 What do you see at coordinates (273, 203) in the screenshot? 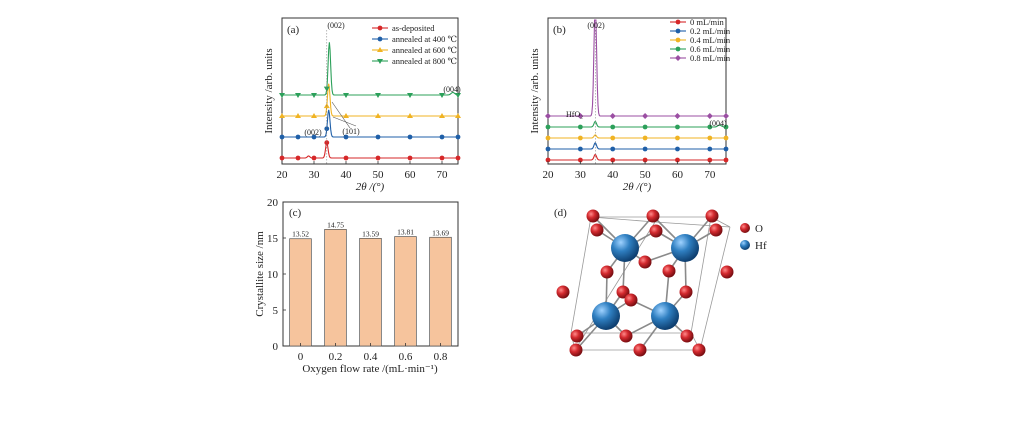
I see `y-tick-label: 20` at bounding box center [273, 203].